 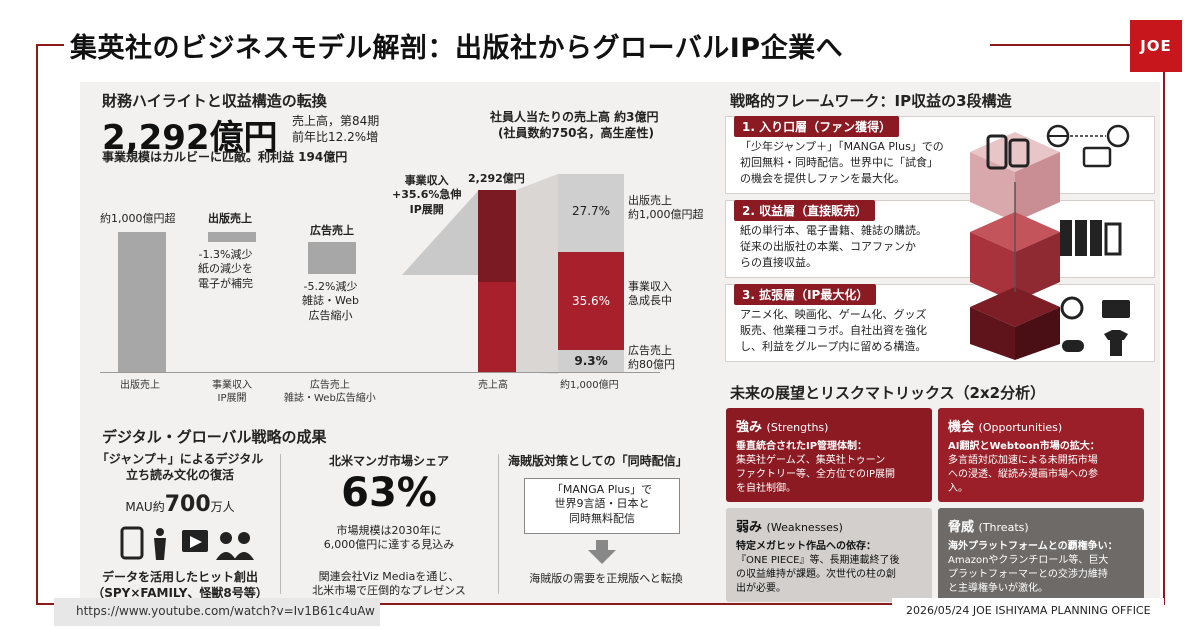 I want to click on devices-icon, so click(x=1008, y=152).